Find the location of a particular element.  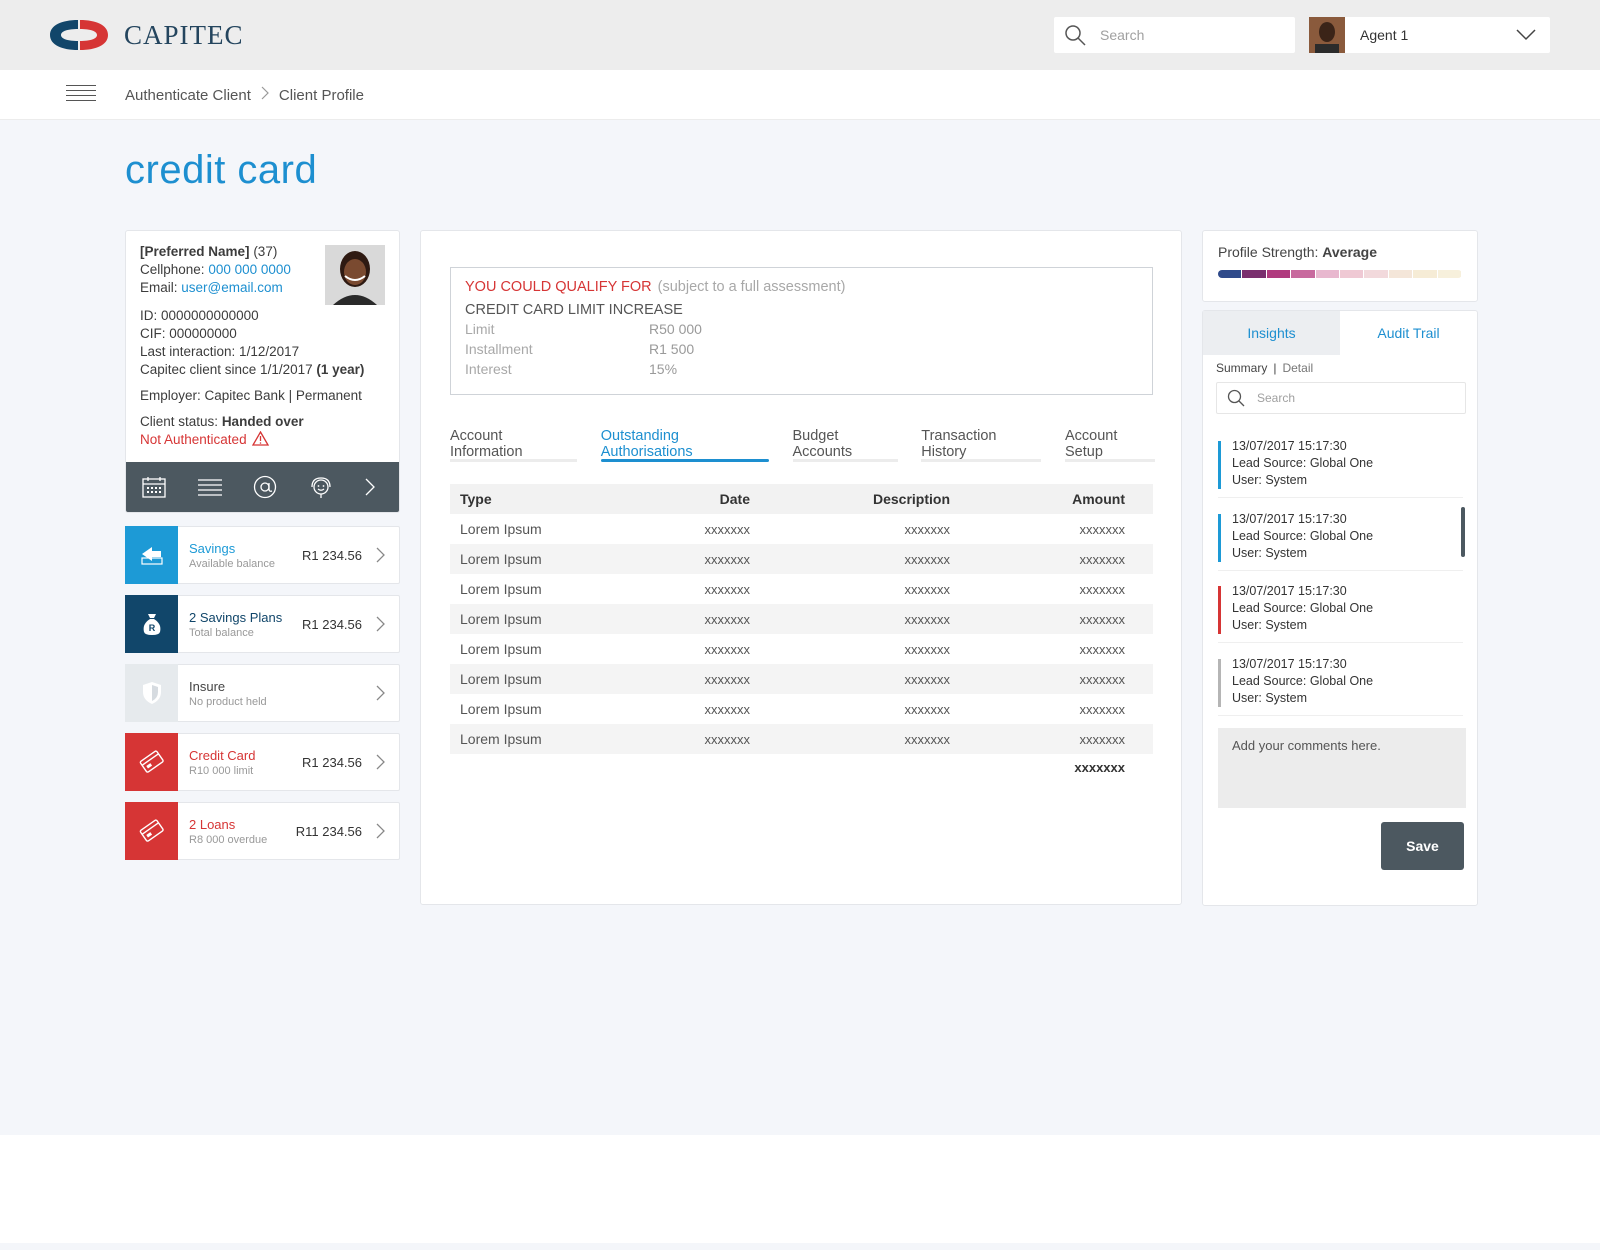

product-name: 2 Loans is located at coordinates (212, 824).